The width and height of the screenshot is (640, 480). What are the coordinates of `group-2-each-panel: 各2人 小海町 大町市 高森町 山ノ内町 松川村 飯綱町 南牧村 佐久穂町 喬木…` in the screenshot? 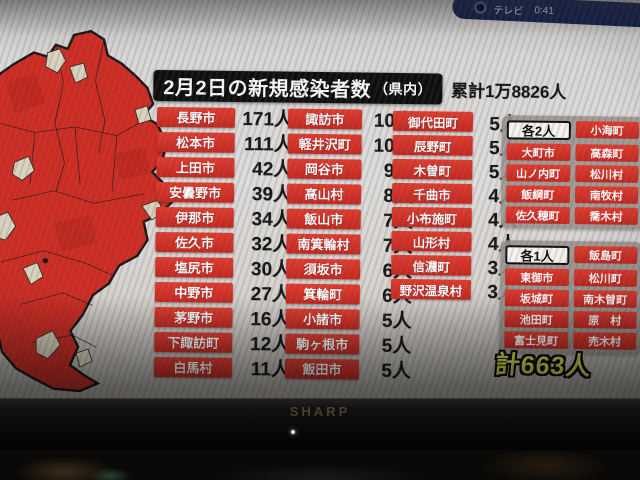 It's located at (570, 172).